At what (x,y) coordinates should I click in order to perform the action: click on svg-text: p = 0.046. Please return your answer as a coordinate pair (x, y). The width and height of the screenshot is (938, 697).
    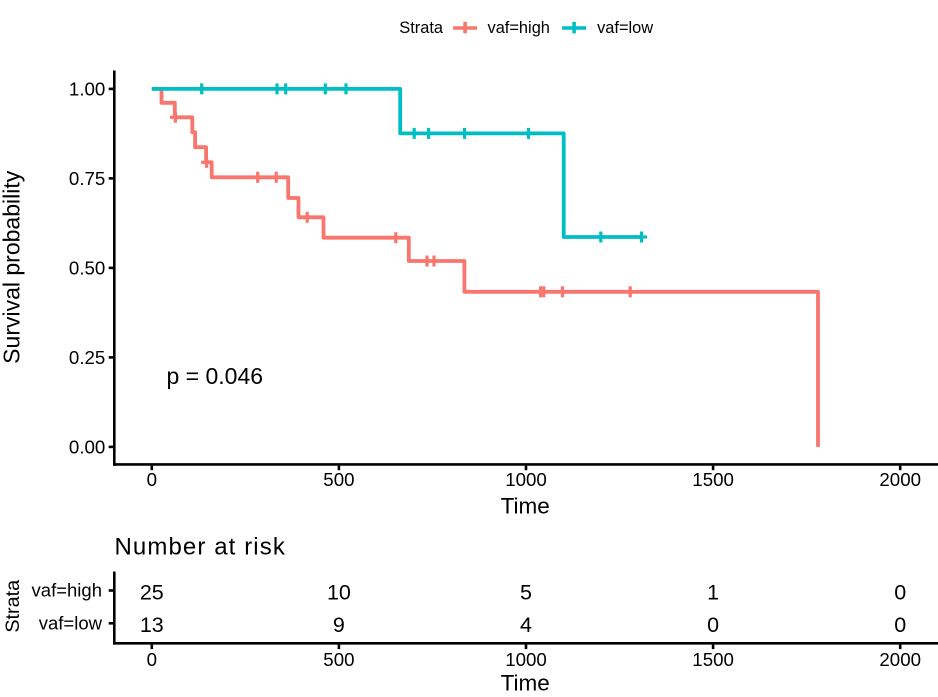
    Looking at the image, I should click on (215, 376).